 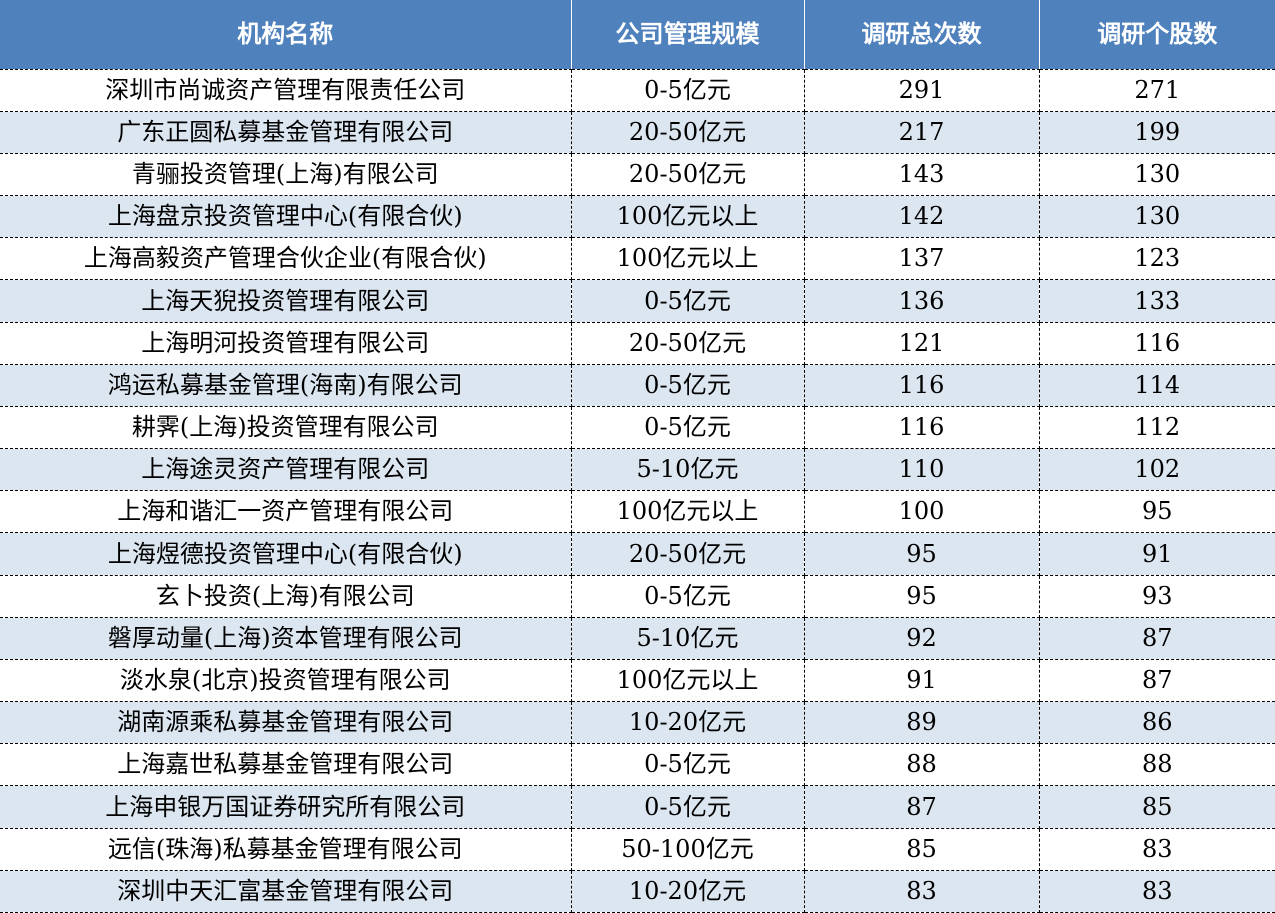 I want to click on institution-name-cell: 深圳中天汇富基金管理有限公司, so click(x=286, y=891).